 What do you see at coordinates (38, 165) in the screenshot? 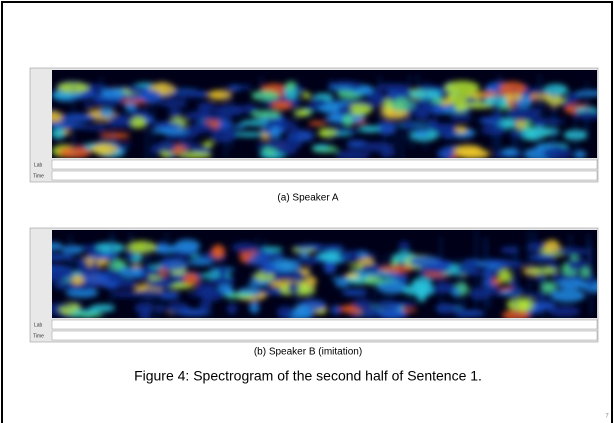
I see `label-row: Lab` at bounding box center [38, 165].